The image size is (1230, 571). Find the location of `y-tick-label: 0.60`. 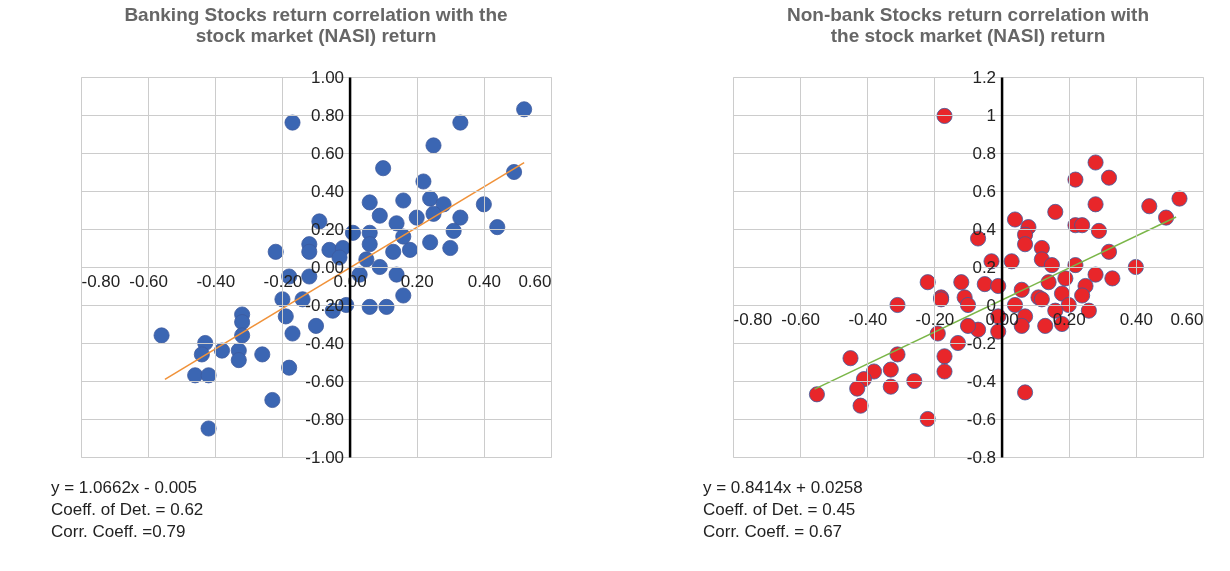

y-tick-label: 0.60 is located at coordinates (327, 153).